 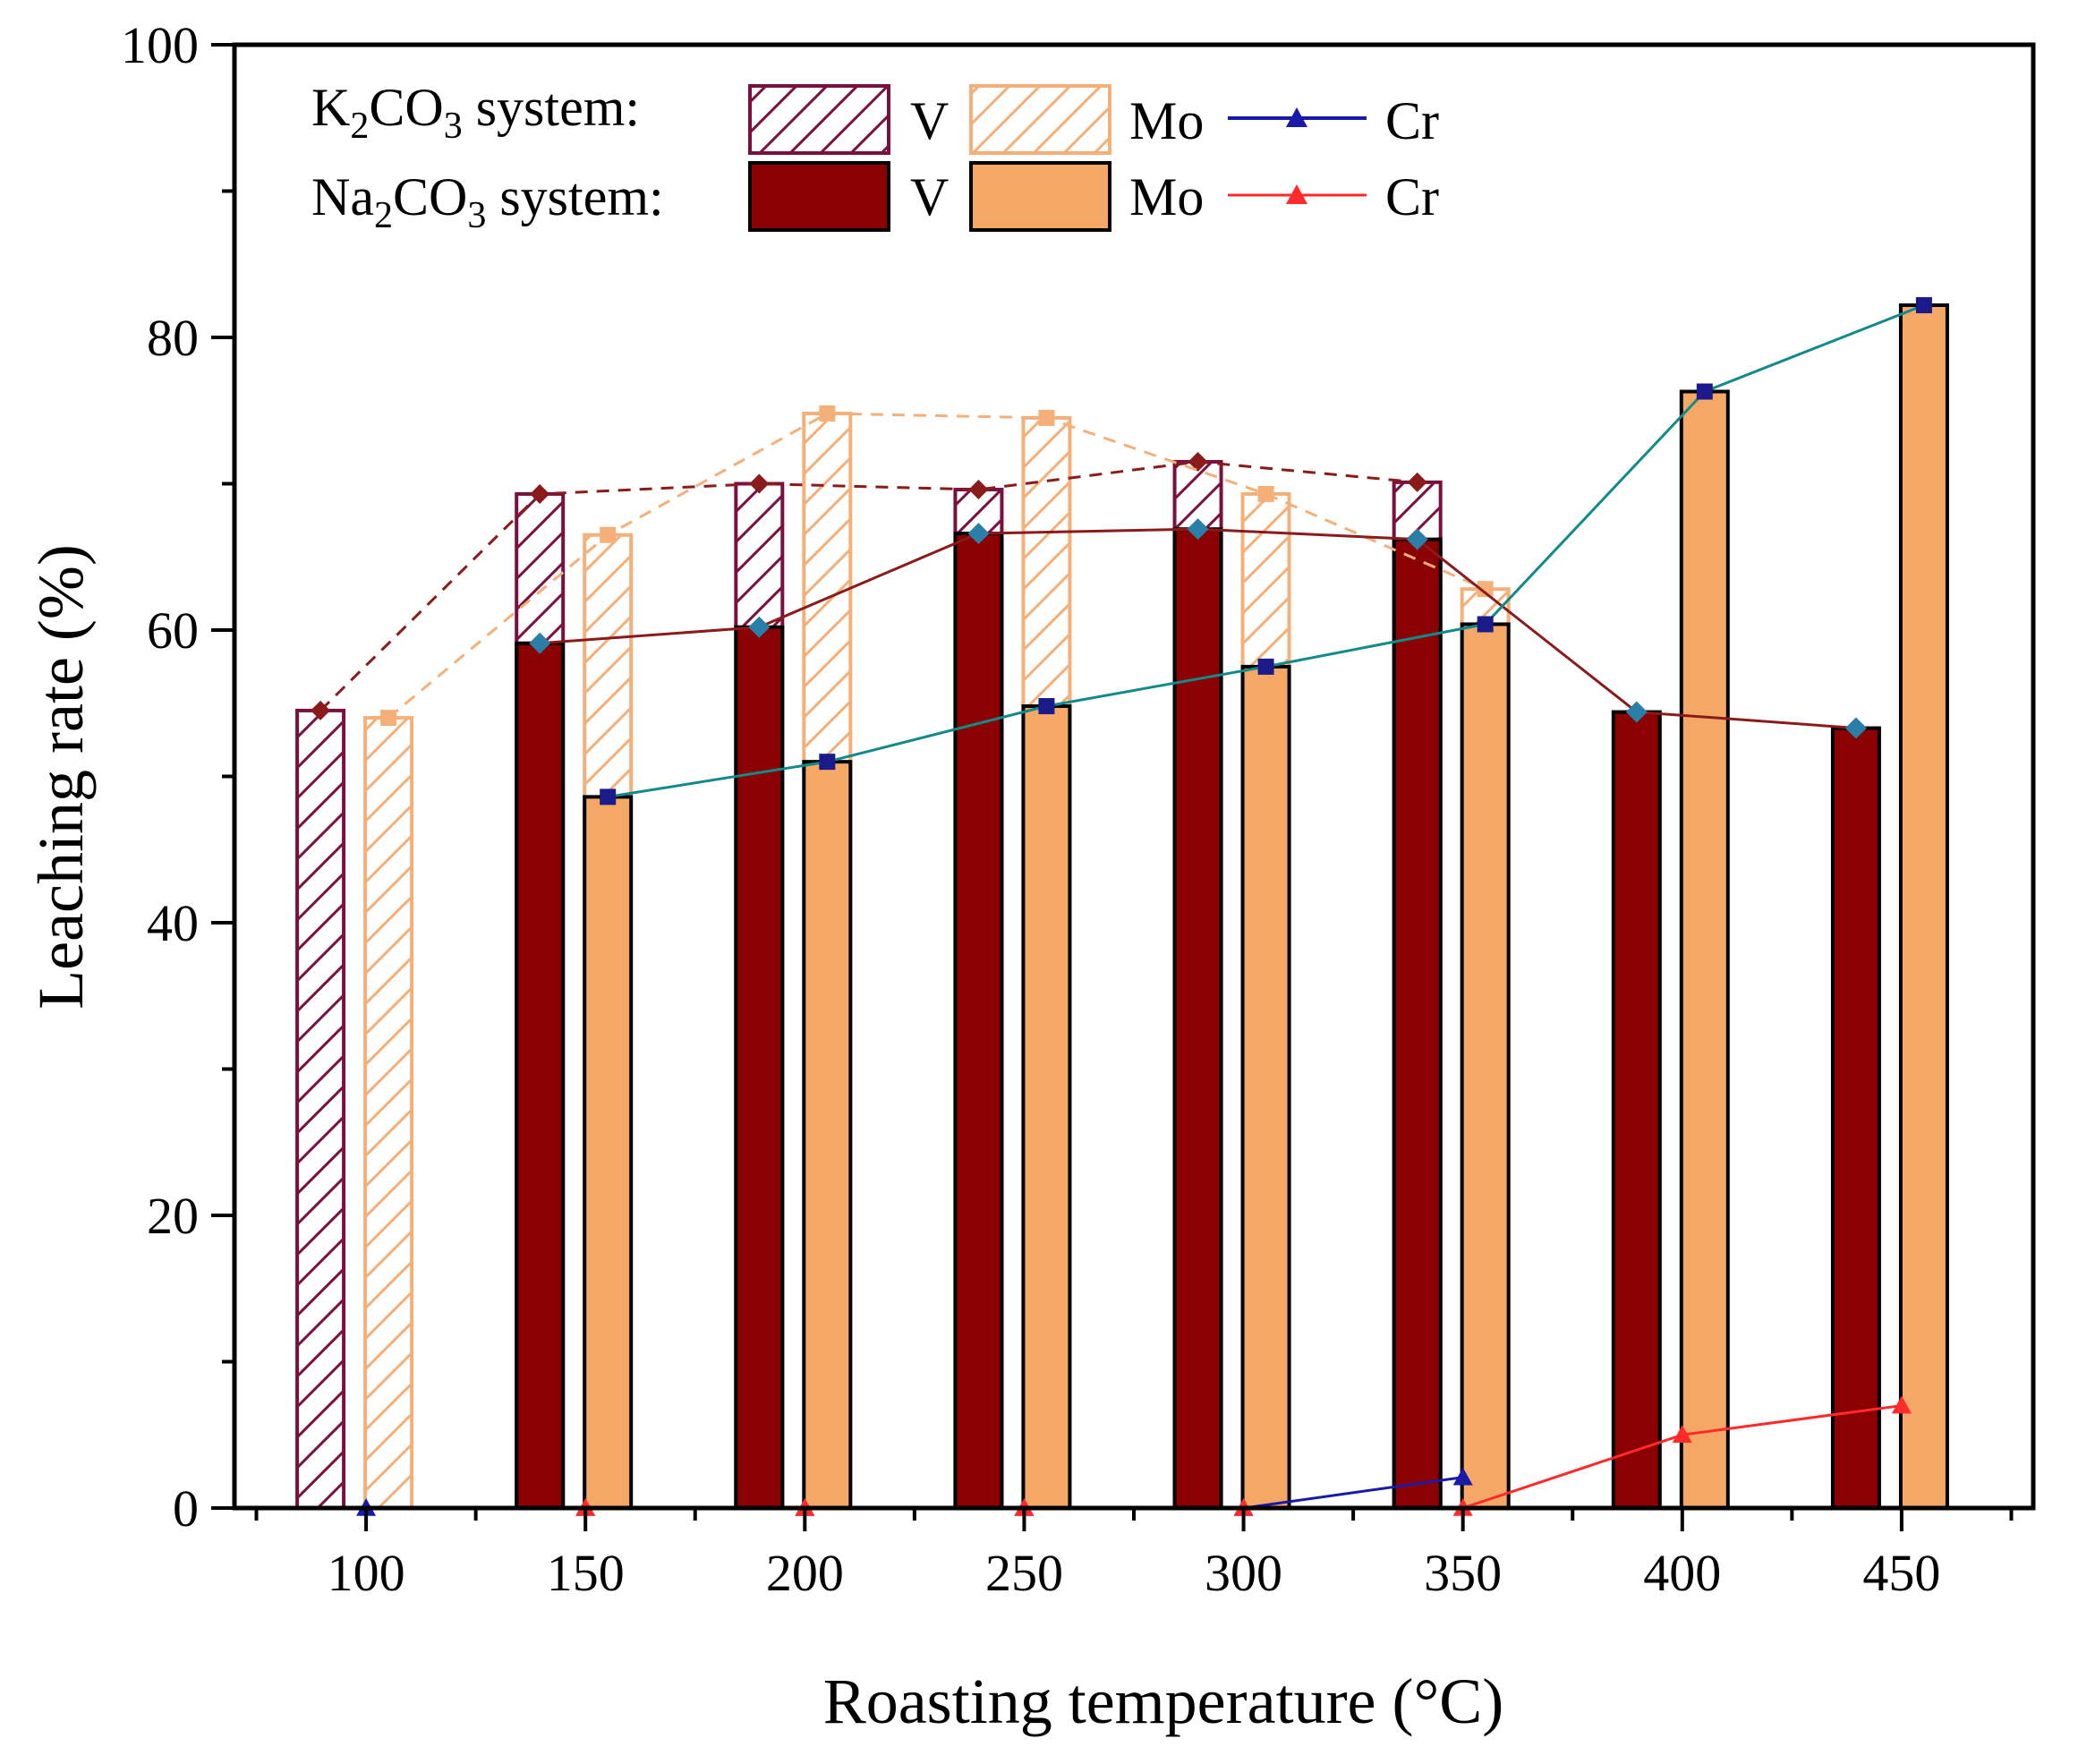 What do you see at coordinates (160, 45) in the screenshot?
I see `y-tick-label-100: 100` at bounding box center [160, 45].